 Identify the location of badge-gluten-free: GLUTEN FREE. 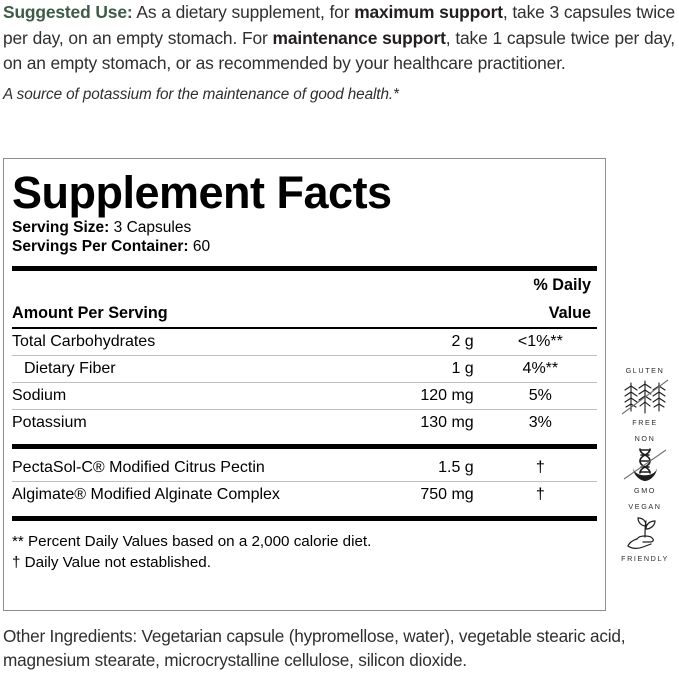
(645, 397).